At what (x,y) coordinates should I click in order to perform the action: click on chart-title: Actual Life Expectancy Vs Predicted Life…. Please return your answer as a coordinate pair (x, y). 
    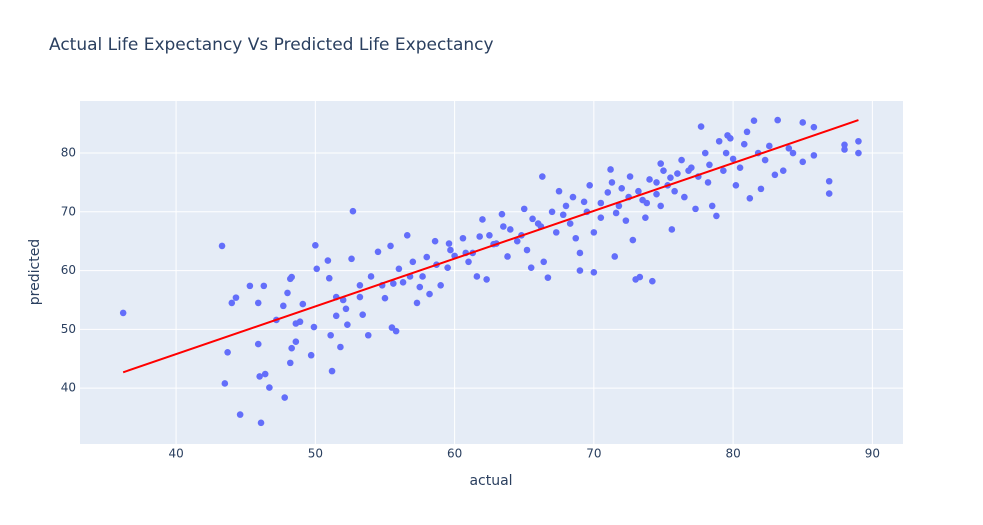
    Looking at the image, I should click on (271, 45).